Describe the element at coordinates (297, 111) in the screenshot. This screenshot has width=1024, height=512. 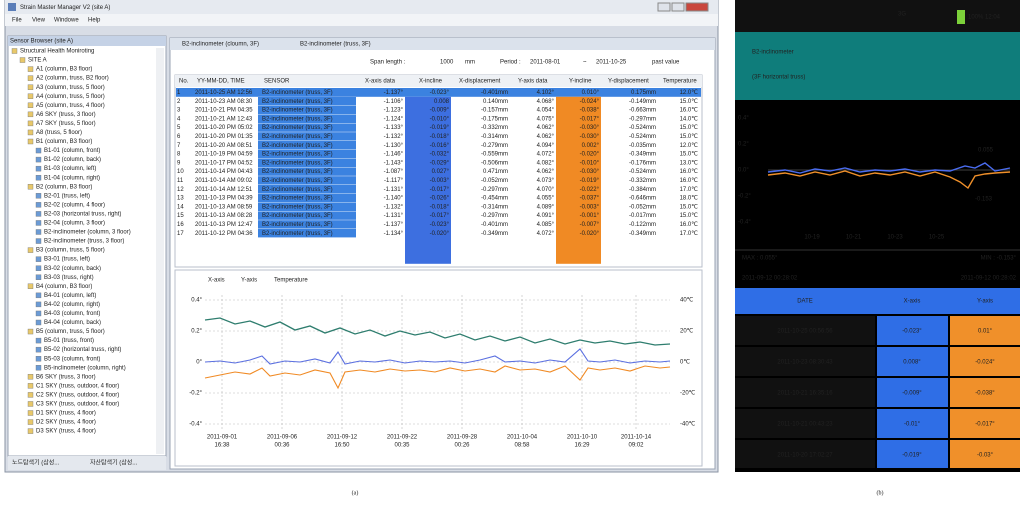
I see `table-cell: B2-inclinometer (truss, 3F)` at that location.